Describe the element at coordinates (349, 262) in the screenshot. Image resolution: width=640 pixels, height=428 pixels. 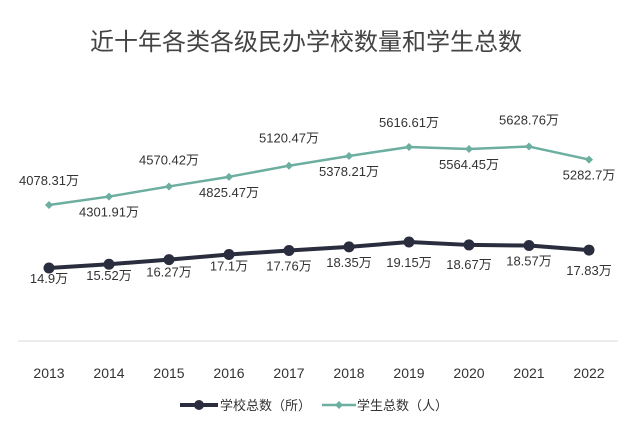
I see `school-count-data-label: 18.35万` at that location.